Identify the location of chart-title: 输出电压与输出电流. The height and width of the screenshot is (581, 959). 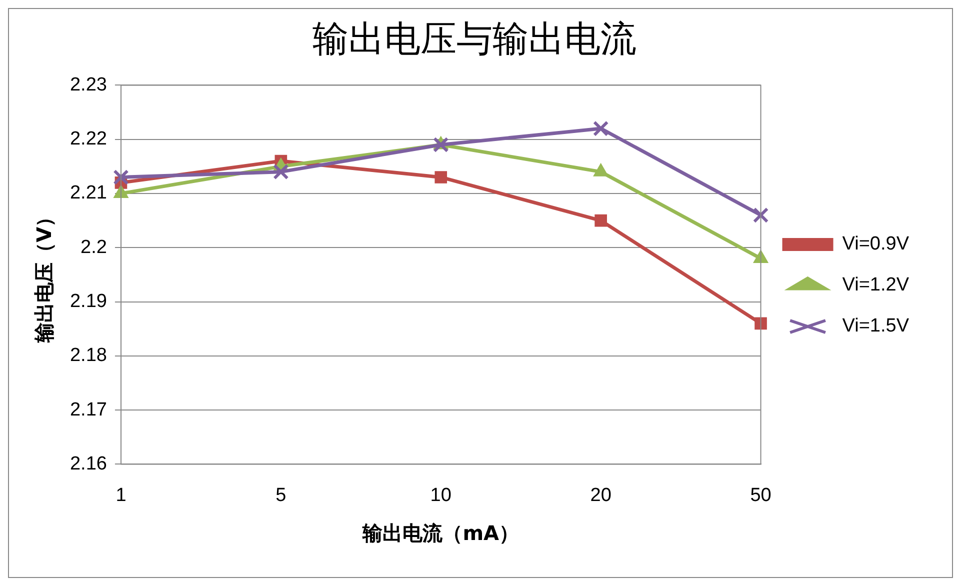
(474, 39).